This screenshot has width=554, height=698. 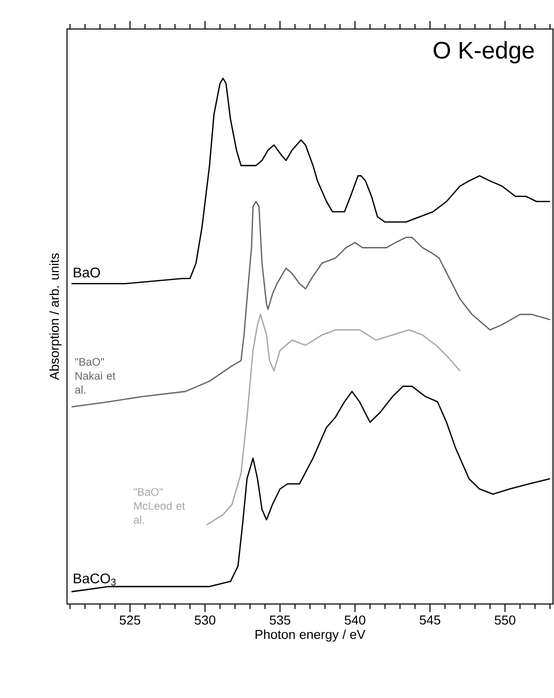 I want to click on chart-title: O K-edge, so click(x=484, y=52).